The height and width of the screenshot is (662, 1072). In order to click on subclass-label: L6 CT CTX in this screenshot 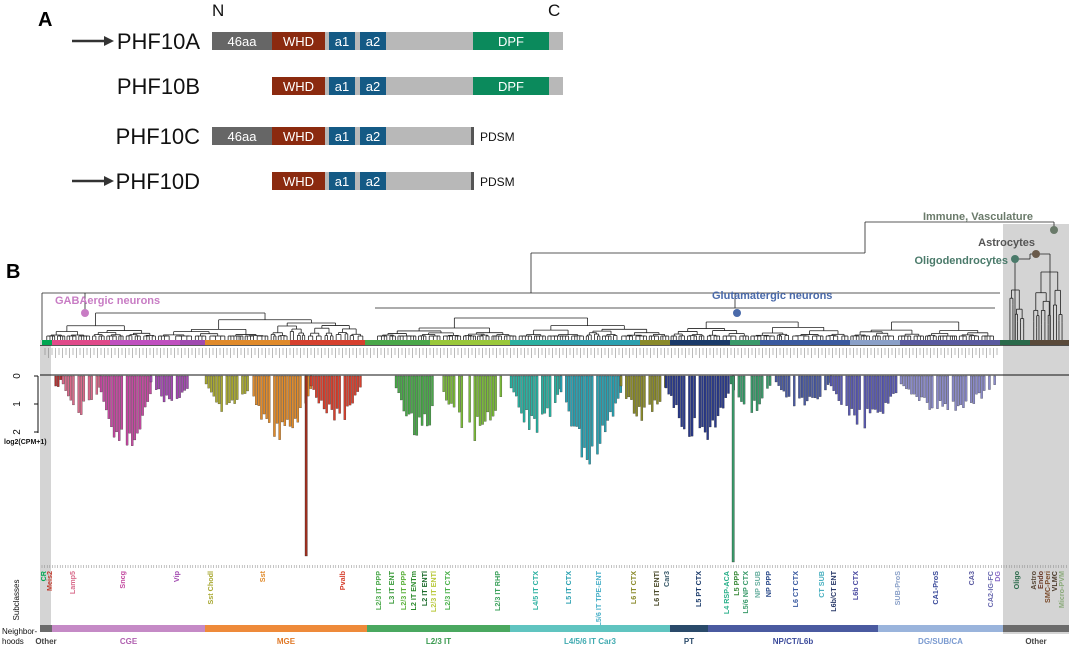, I will do `click(795, 589)`.